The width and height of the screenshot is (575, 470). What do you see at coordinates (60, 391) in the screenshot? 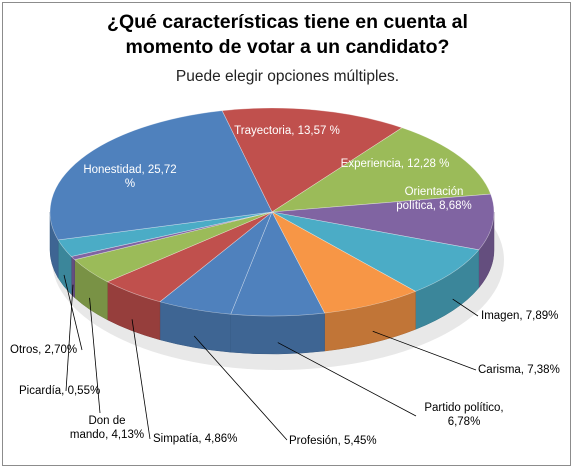
I see `slice-label-picardia: Picardía, 0,55%` at bounding box center [60, 391].